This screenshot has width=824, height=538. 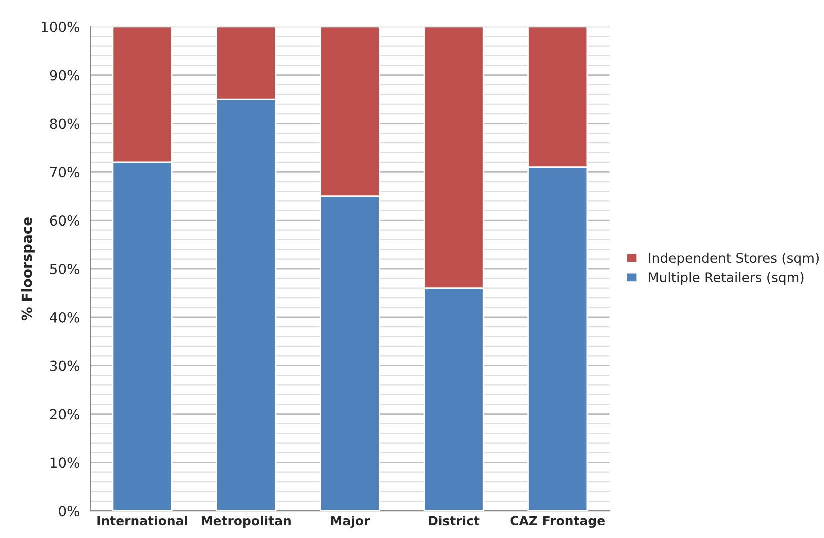 What do you see at coordinates (557, 522) in the screenshot?
I see `x-tick-label: CAZ Frontage` at bounding box center [557, 522].